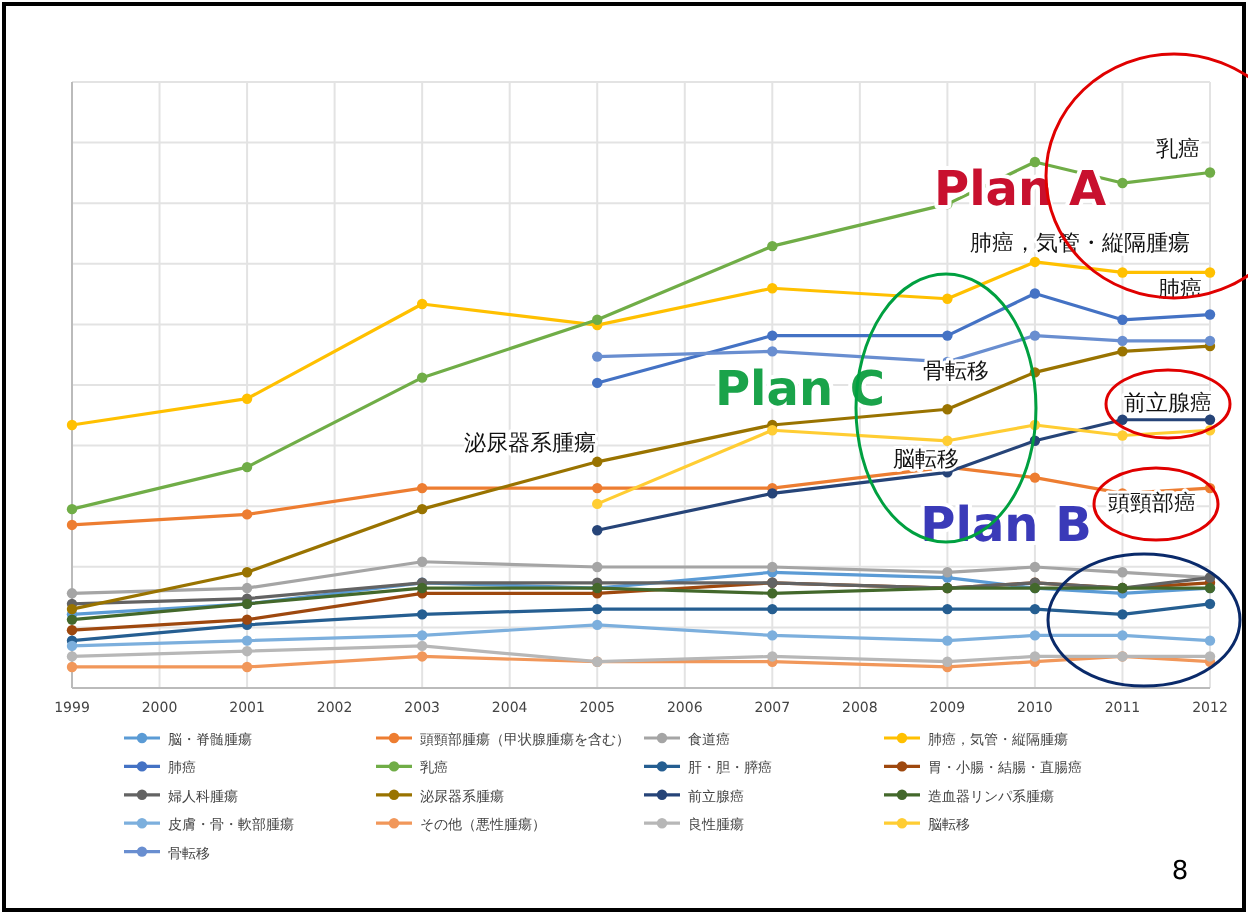  Describe the element at coordinates (530, 443) in the screenshot. I see `annotation: 泌尿器系腫瘍` at that location.